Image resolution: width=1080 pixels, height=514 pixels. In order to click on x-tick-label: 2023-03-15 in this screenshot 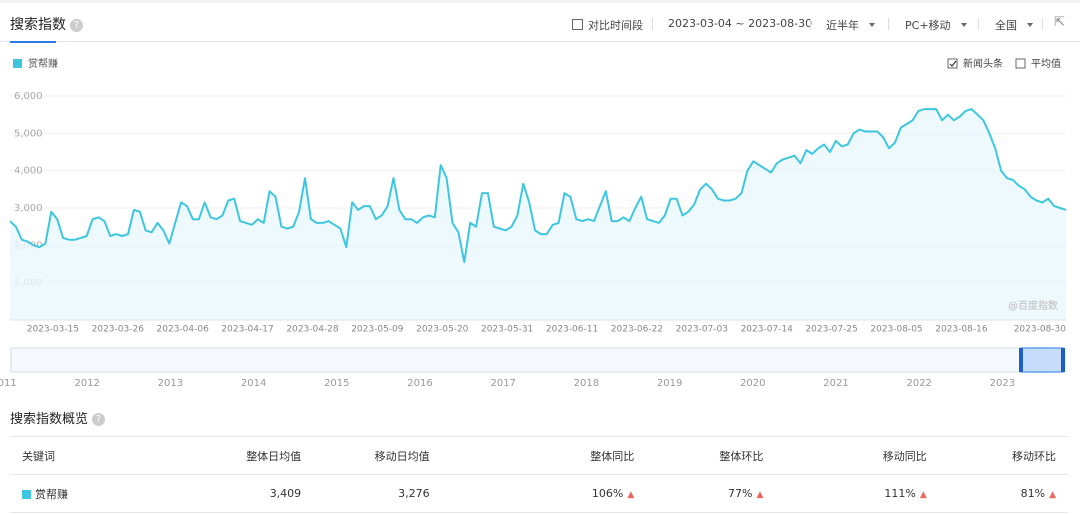, I will do `click(53, 330)`.